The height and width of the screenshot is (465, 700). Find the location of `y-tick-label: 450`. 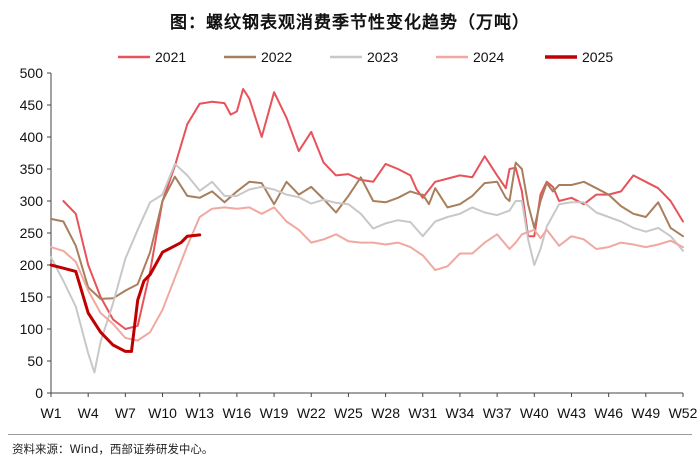

y-tick-label: 450 is located at coordinates (32, 105).